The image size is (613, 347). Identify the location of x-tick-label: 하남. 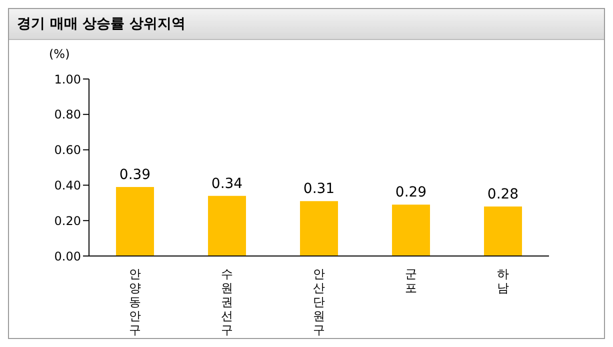
(503, 281).